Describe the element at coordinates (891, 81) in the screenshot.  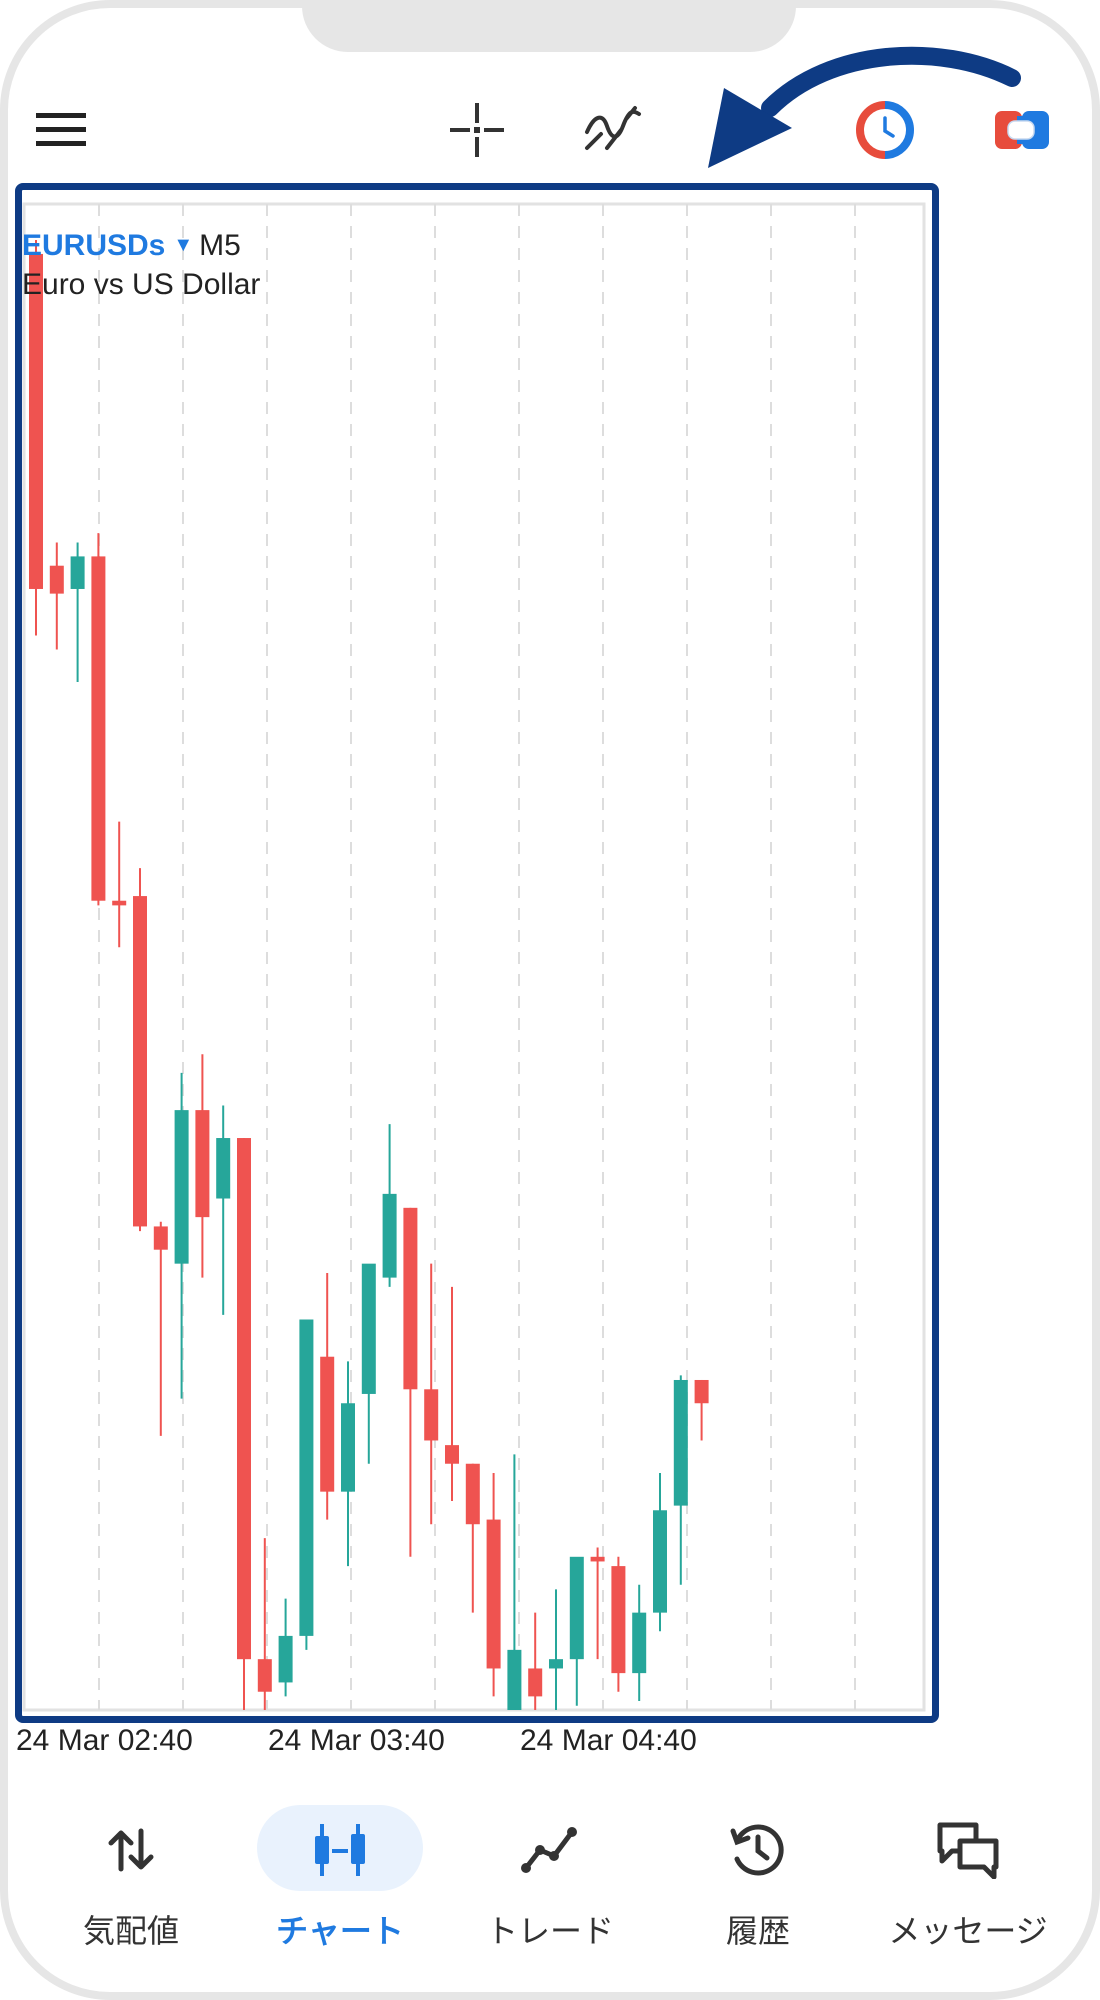
I see `annotation-arrow-curve` at that location.